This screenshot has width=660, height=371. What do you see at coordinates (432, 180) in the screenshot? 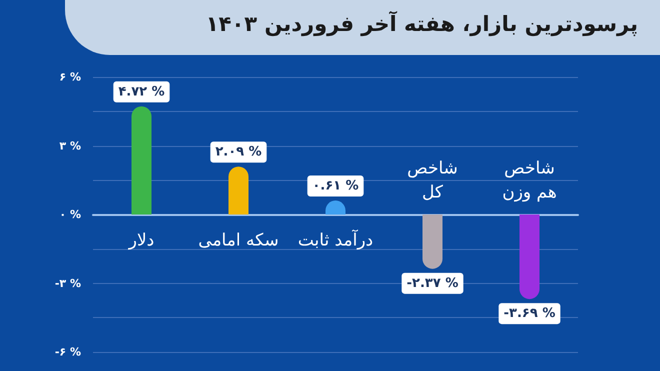
I see `x-tick-label: شاخص کل` at bounding box center [432, 180].